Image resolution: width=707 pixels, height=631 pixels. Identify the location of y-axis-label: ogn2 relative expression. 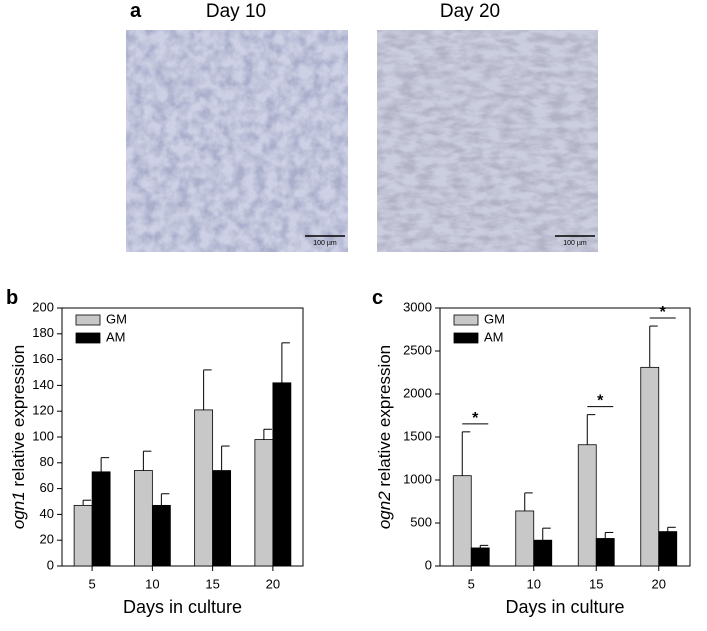
(384, 437).